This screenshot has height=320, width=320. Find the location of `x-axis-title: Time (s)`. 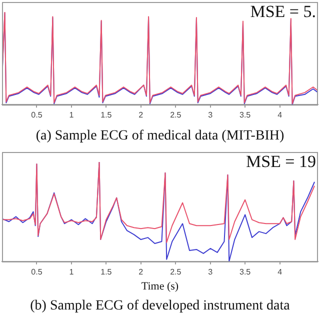

x-axis-title: Time (s) is located at coordinates (160, 286).